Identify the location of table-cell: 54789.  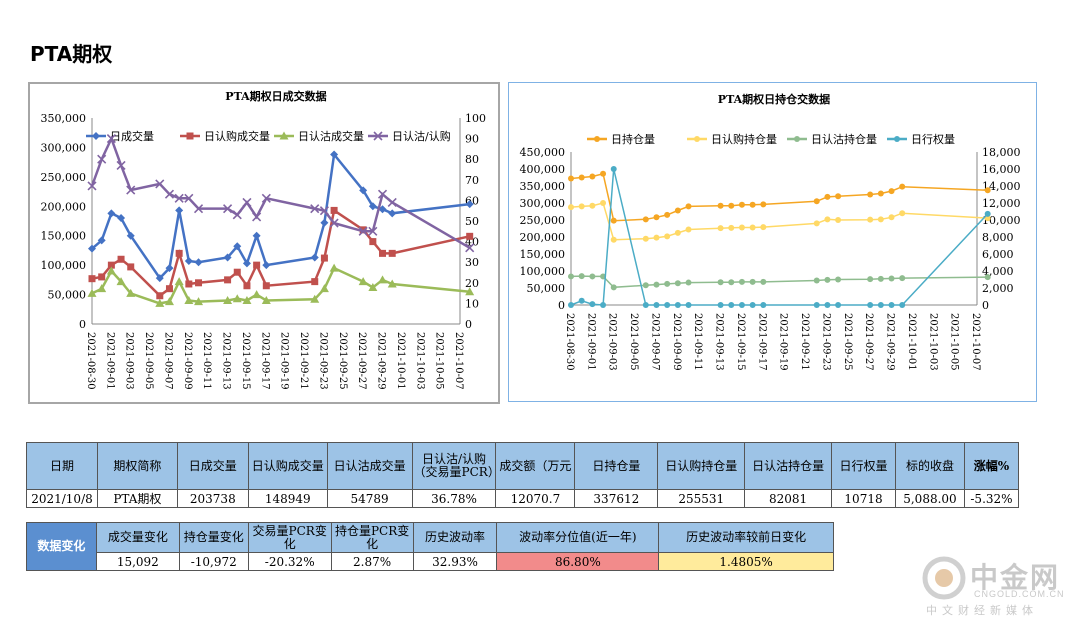
(369, 498).